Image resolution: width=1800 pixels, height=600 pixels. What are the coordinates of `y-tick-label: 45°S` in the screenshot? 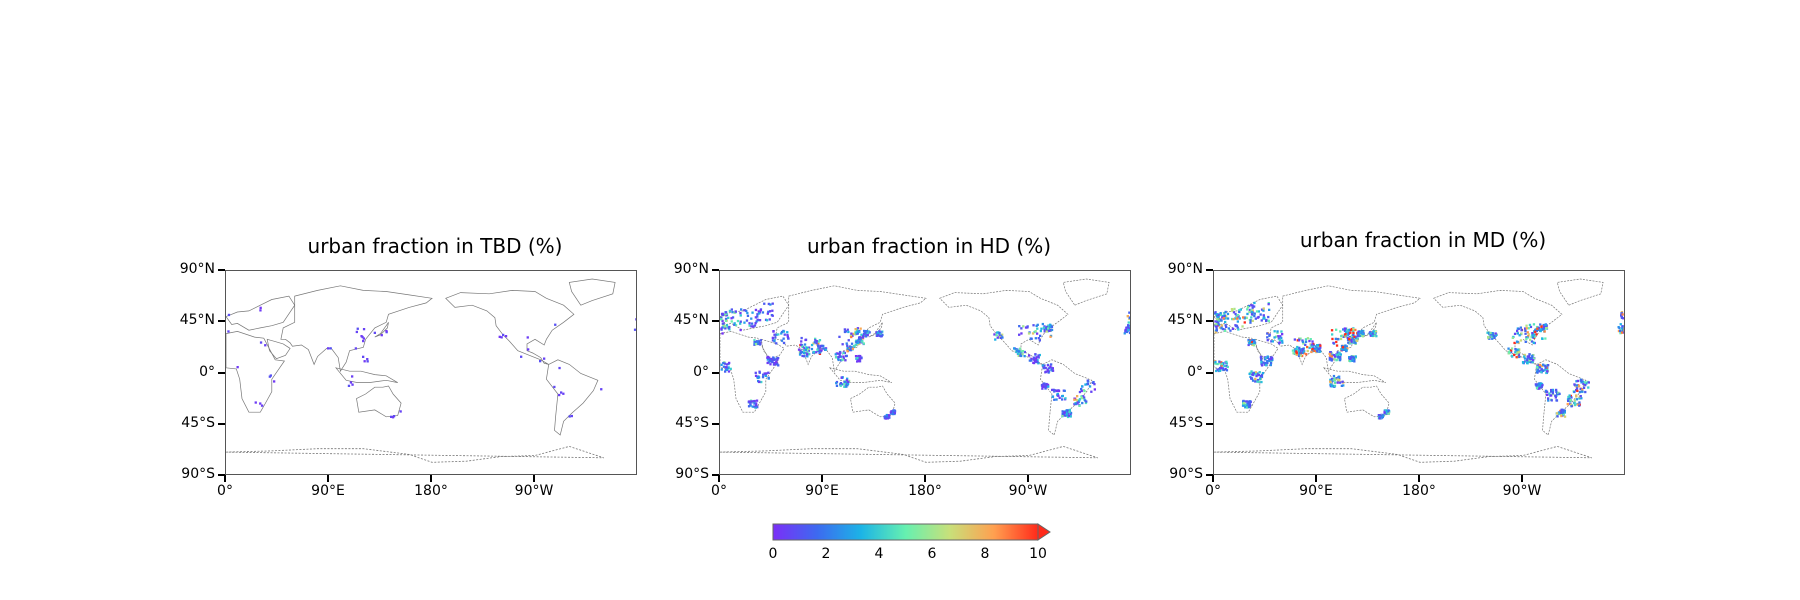 It's located at (692, 422).